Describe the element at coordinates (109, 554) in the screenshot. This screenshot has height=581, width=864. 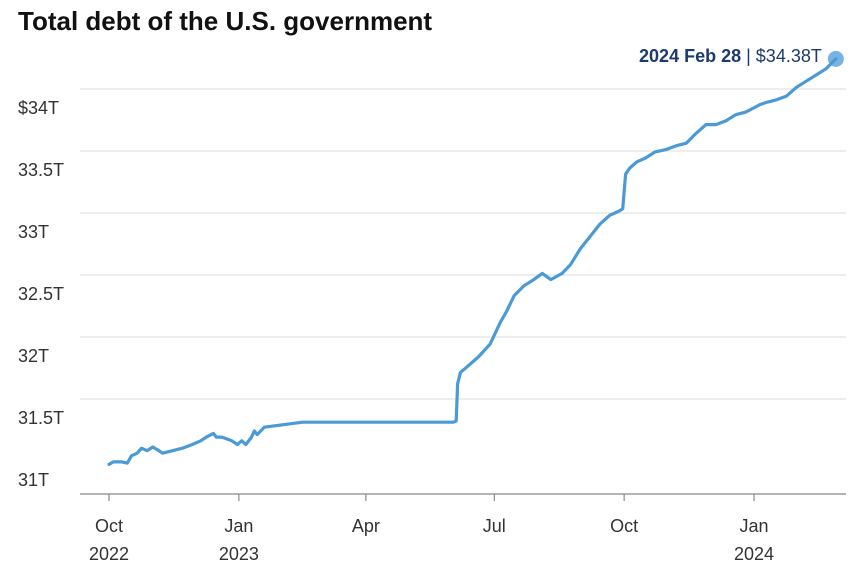
I see `x-tick-year-label: 2022` at that location.